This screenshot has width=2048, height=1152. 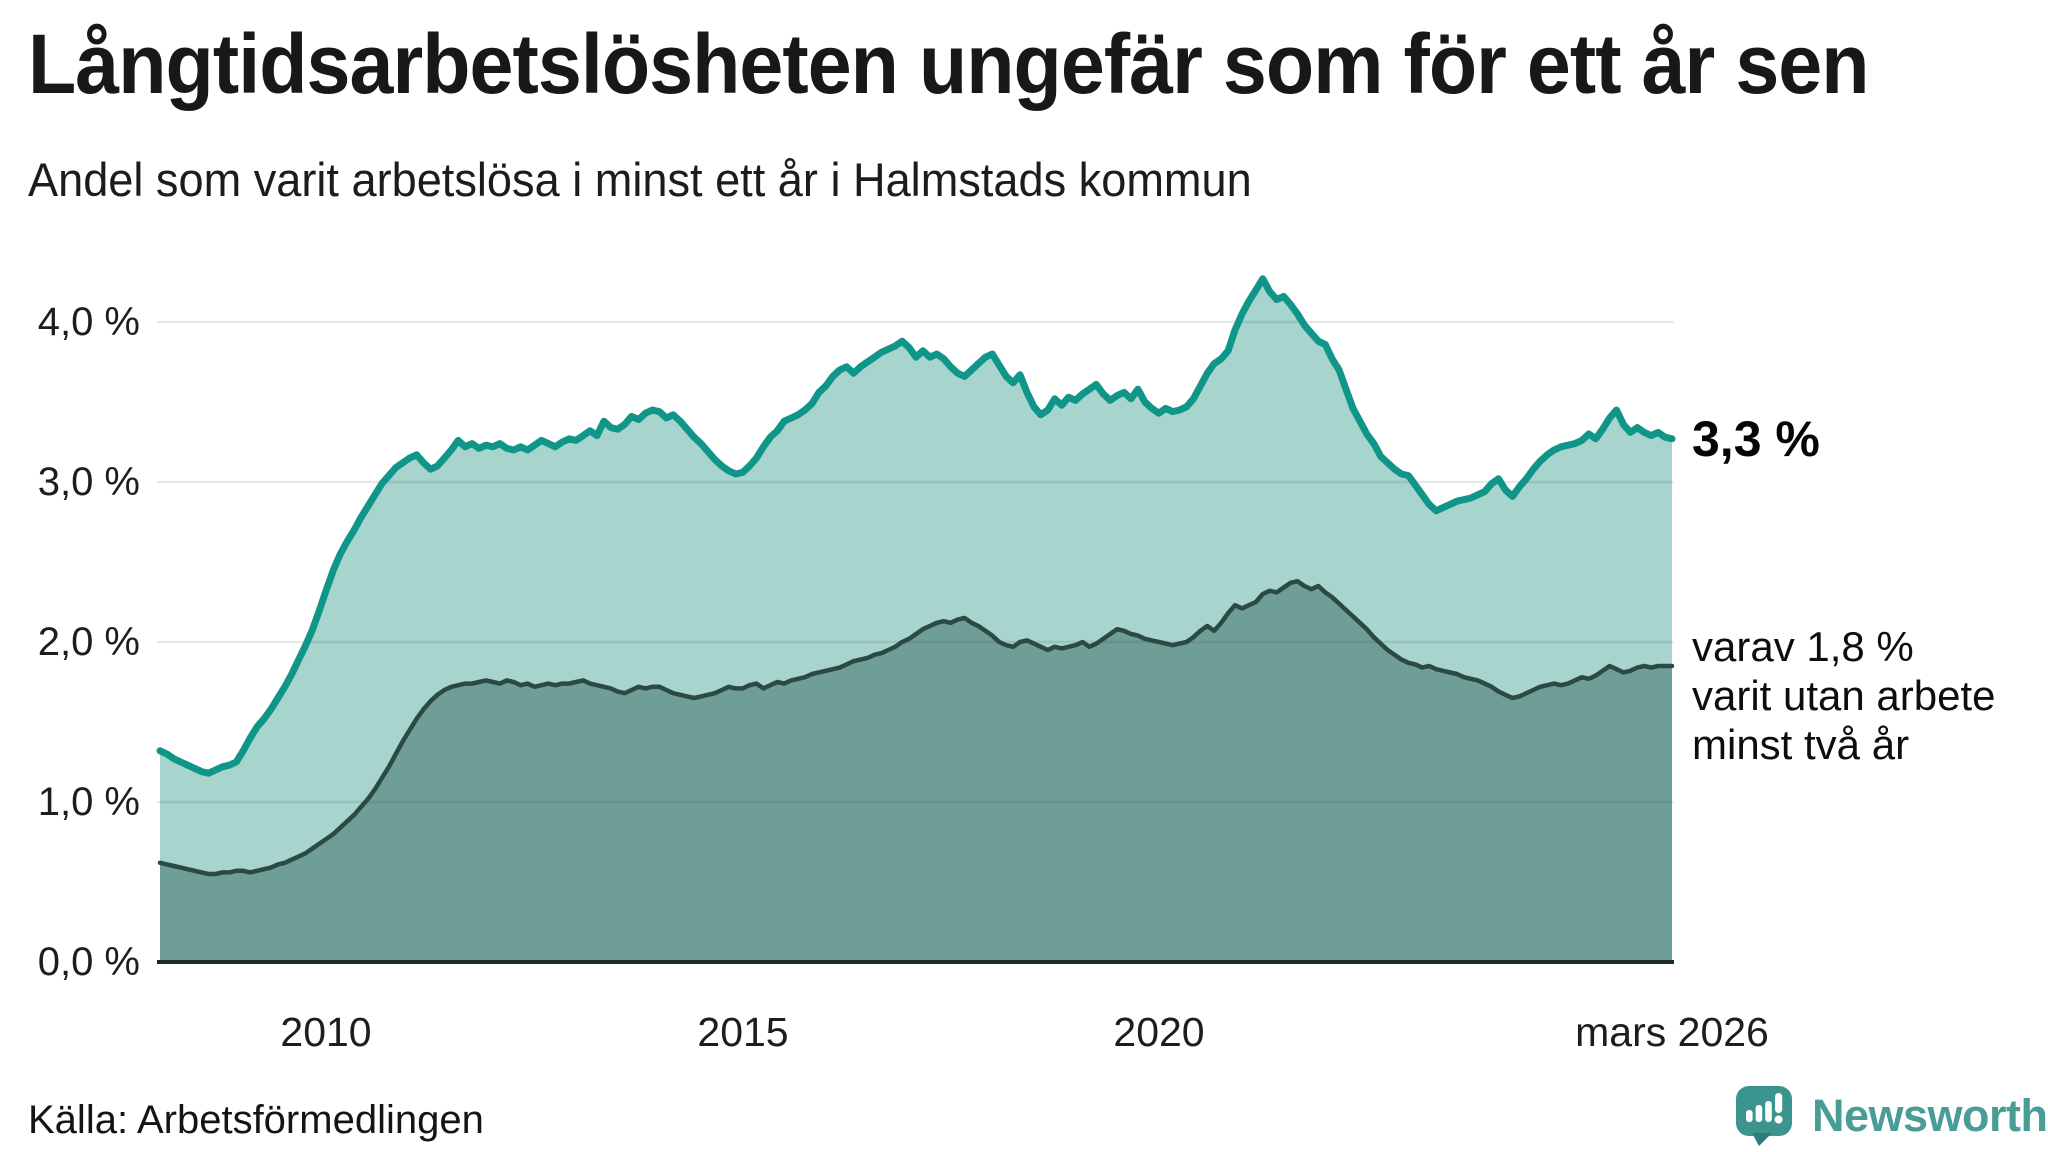 What do you see at coordinates (88, 962) in the screenshot?
I see `y-tick-label: 0,0 %` at bounding box center [88, 962].